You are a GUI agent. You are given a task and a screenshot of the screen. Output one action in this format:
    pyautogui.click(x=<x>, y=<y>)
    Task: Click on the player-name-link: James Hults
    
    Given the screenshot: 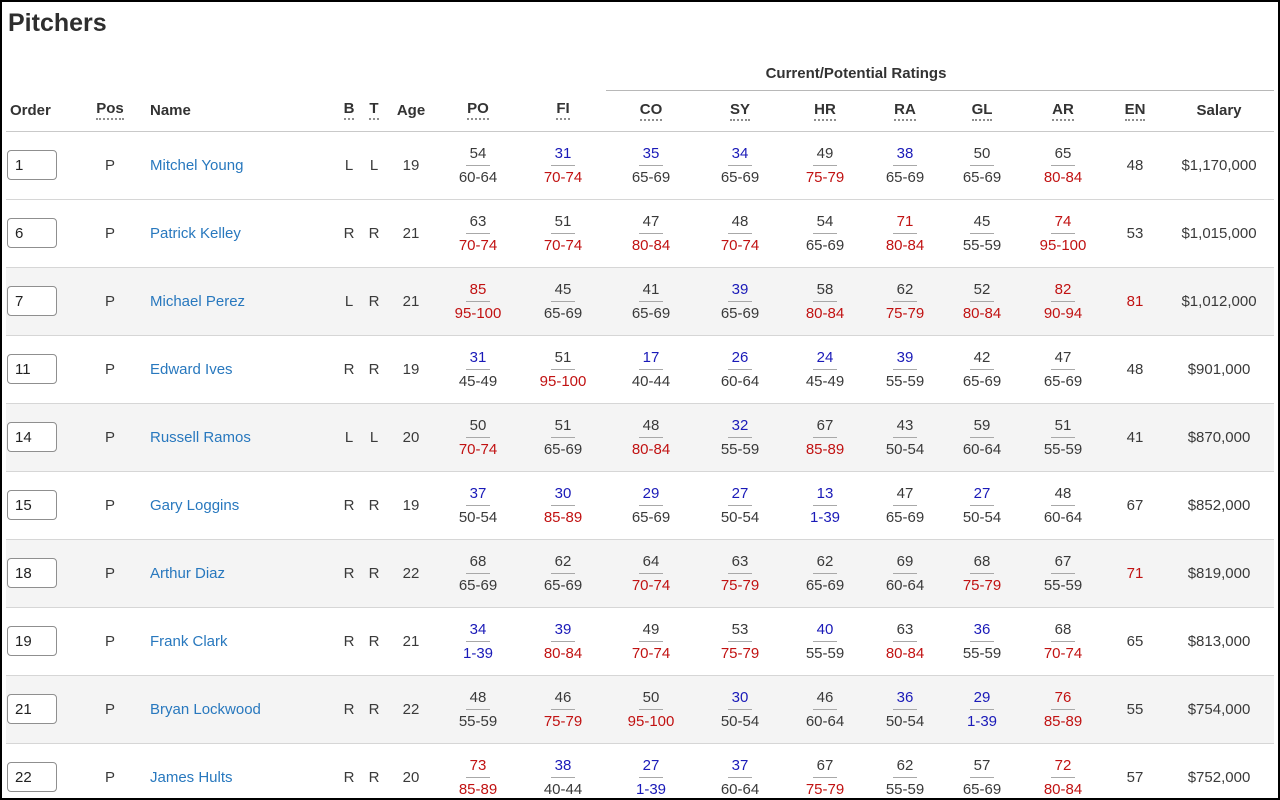 What is the action you would take?
    pyautogui.click(x=191, y=777)
    